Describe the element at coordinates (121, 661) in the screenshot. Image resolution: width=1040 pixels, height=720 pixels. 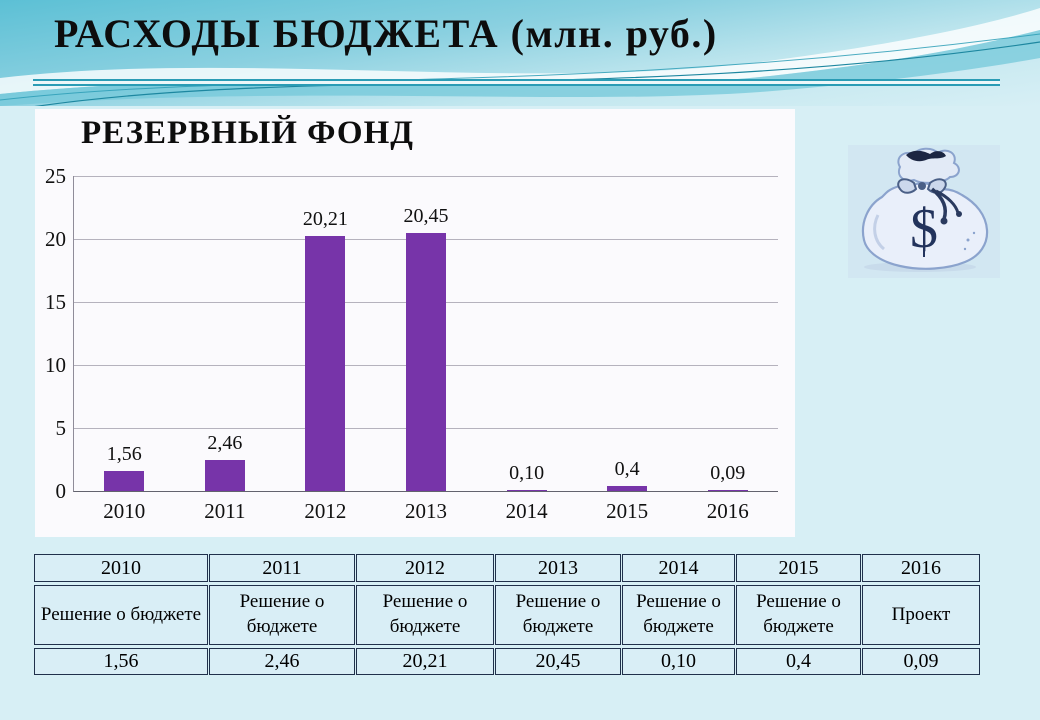
I see `value-cell: 1,56` at that location.